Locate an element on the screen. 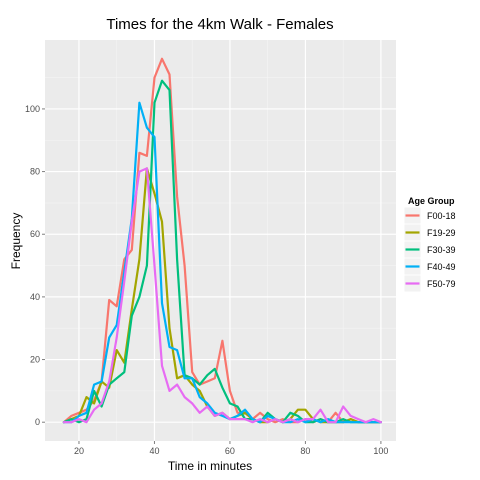 This screenshot has width=480, height=480. y-tick-label: 60 is located at coordinates (35, 234).